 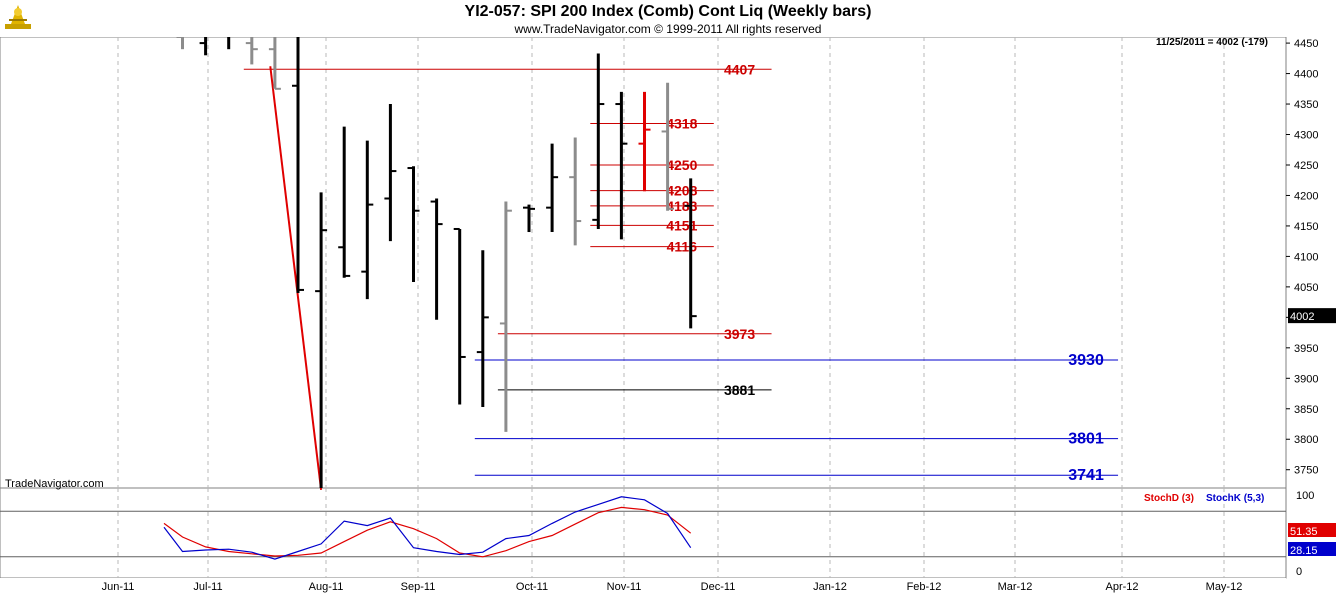 What do you see at coordinates (681, 124) in the screenshot?
I see `level-label: 4318` at bounding box center [681, 124].